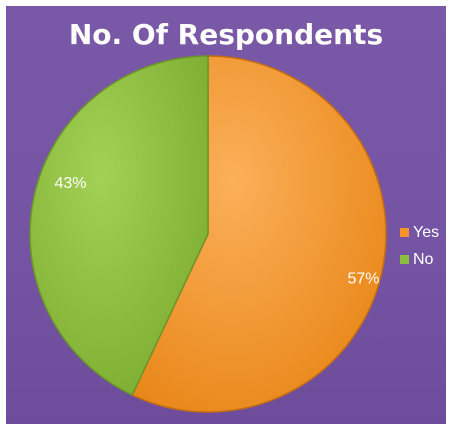 This screenshot has width=452, height=430. What do you see at coordinates (70, 183) in the screenshot?
I see `data-label-no: 43%` at bounding box center [70, 183].